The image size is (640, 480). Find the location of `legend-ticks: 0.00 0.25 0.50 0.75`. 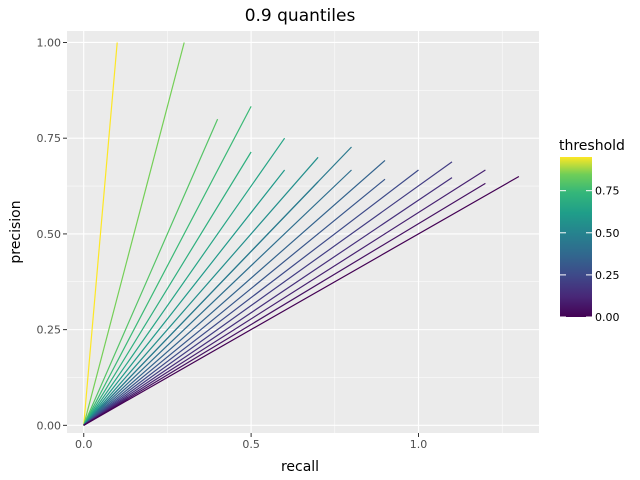

legend-ticks: 0.00 0.25 0.50 0.75 is located at coordinates (590, 254).